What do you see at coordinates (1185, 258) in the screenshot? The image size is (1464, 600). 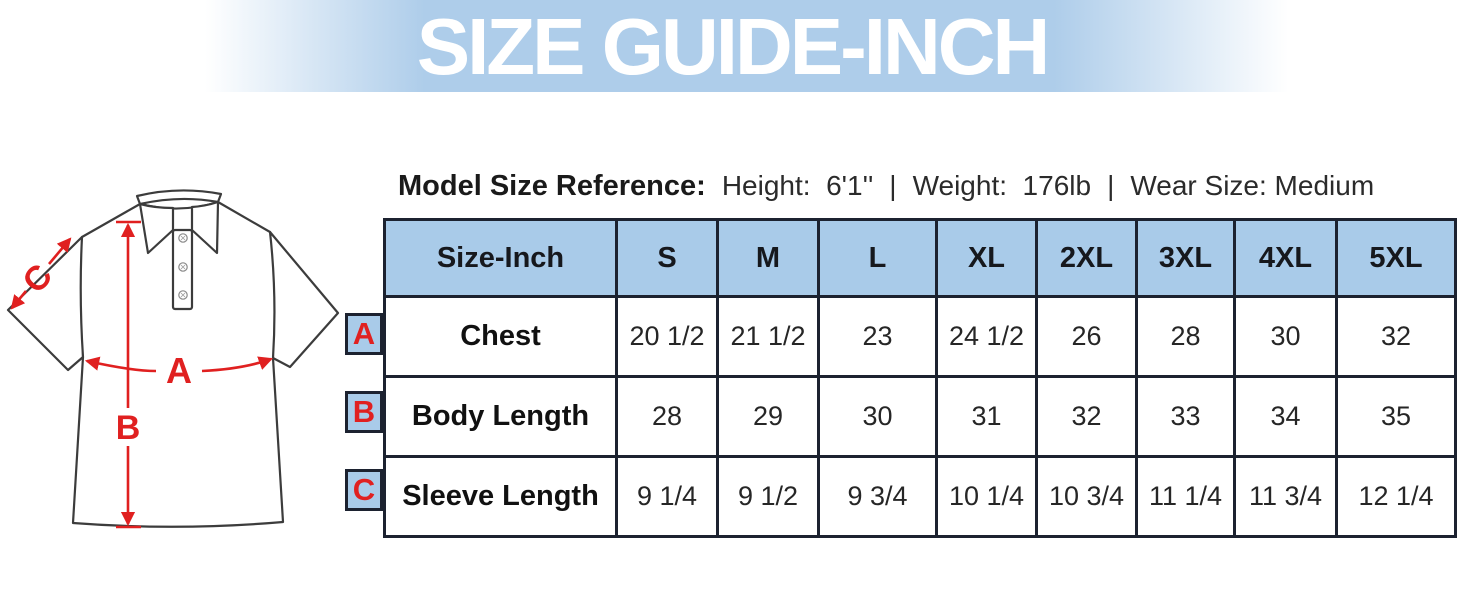 I see `size-column-header: 3XL` at bounding box center [1185, 258].